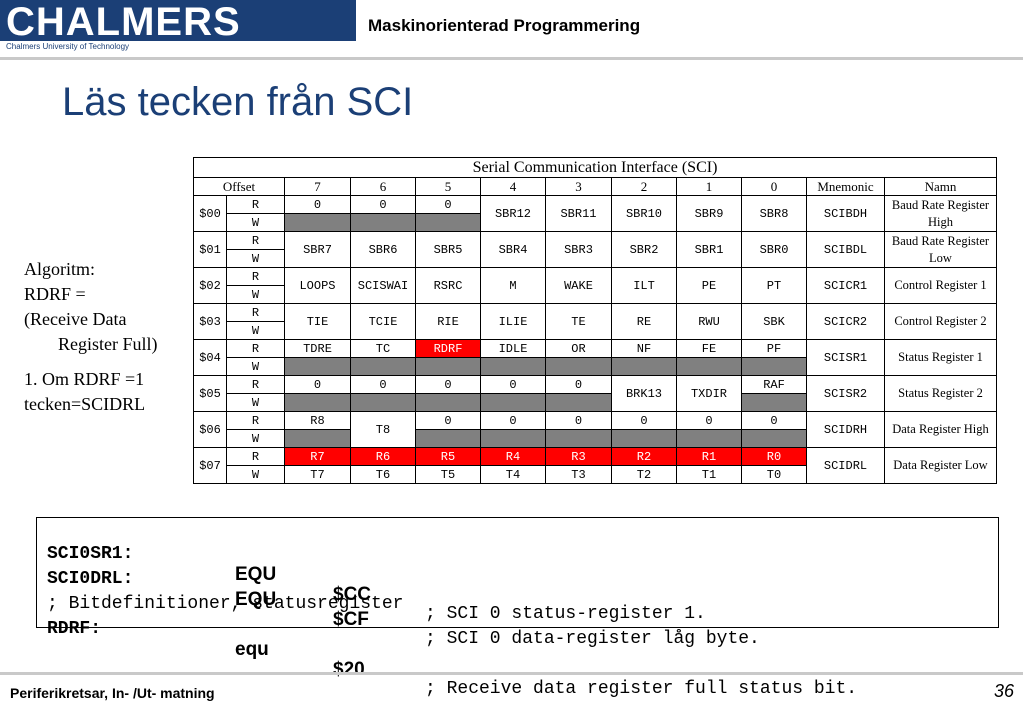 This screenshot has width=1023, height=719. What do you see at coordinates (644, 249) in the screenshot?
I see `bit-cell: SBR2` at bounding box center [644, 249].